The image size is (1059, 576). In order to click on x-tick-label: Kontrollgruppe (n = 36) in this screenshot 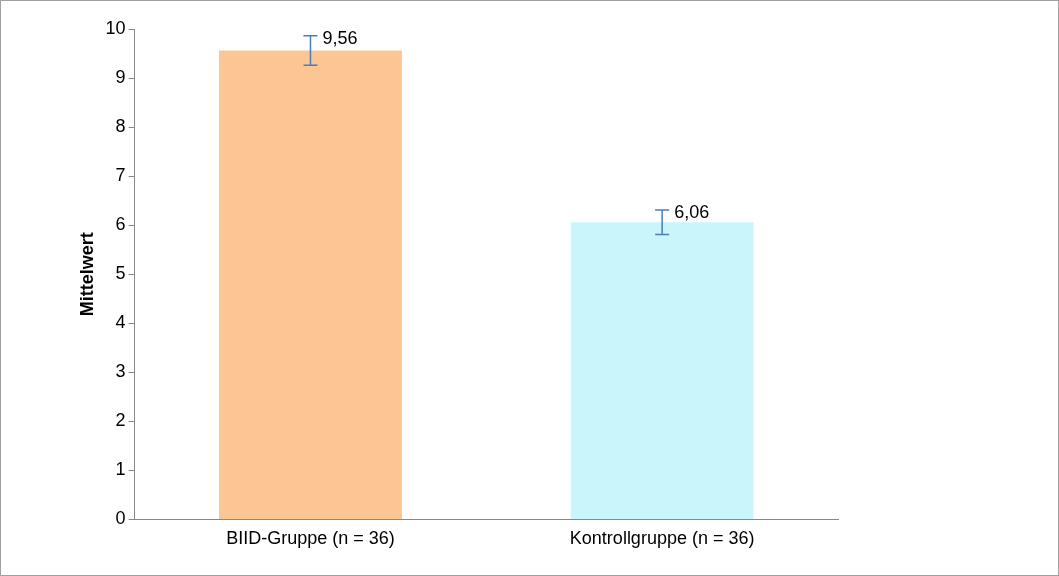, I will do `click(662, 538)`.